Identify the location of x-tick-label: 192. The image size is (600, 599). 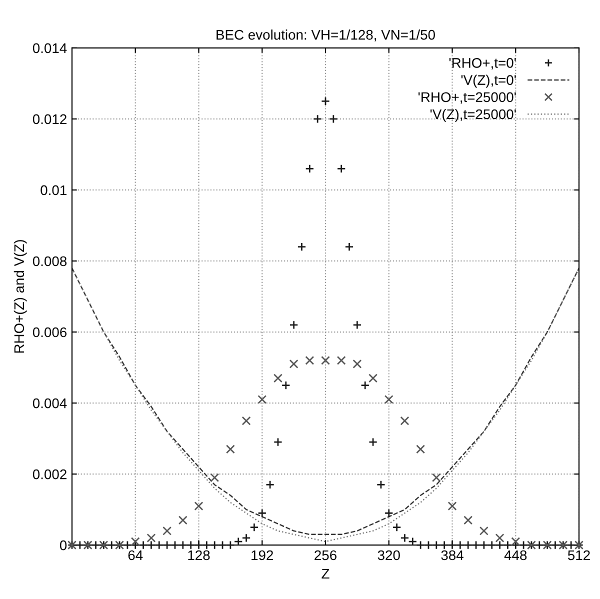
(263, 555).